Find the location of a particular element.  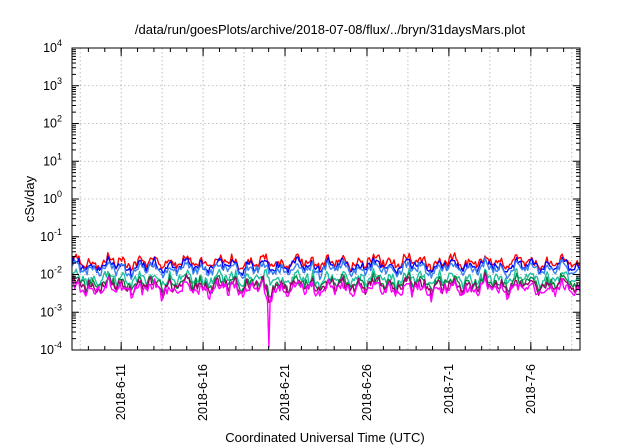

y-tick-label: 10⁻² is located at coordinates (51, 273).